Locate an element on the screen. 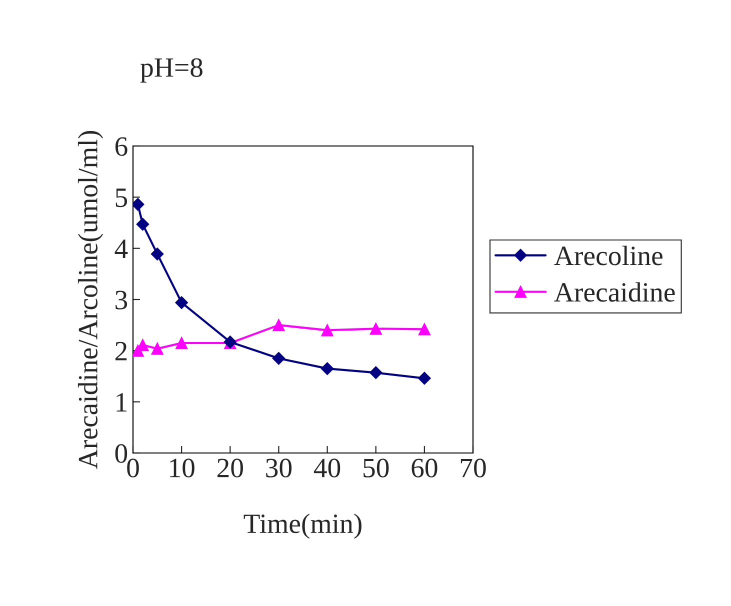 The image size is (731, 606). chart-title: pH=8 is located at coordinates (171, 70).